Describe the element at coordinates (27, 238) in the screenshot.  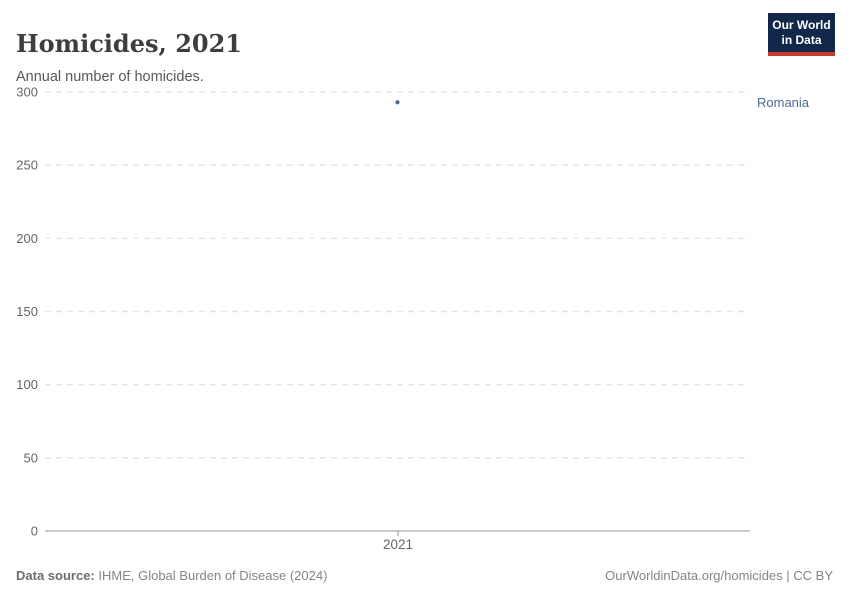
I see `y-tick-label-200: 200` at that location.